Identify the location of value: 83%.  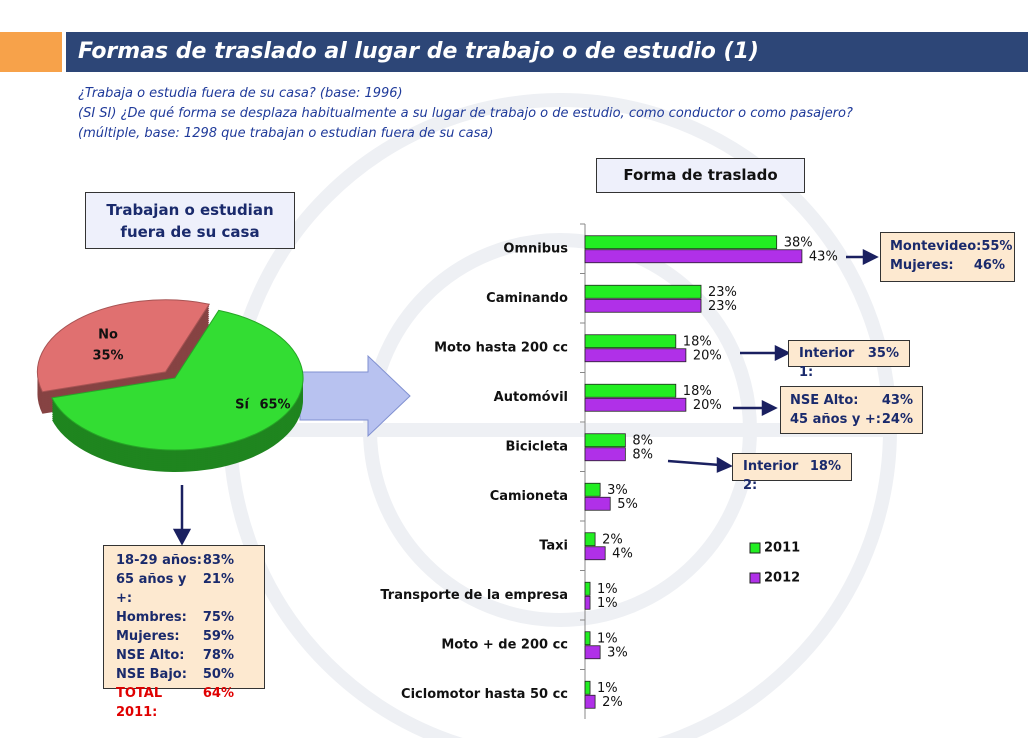
(218, 560).